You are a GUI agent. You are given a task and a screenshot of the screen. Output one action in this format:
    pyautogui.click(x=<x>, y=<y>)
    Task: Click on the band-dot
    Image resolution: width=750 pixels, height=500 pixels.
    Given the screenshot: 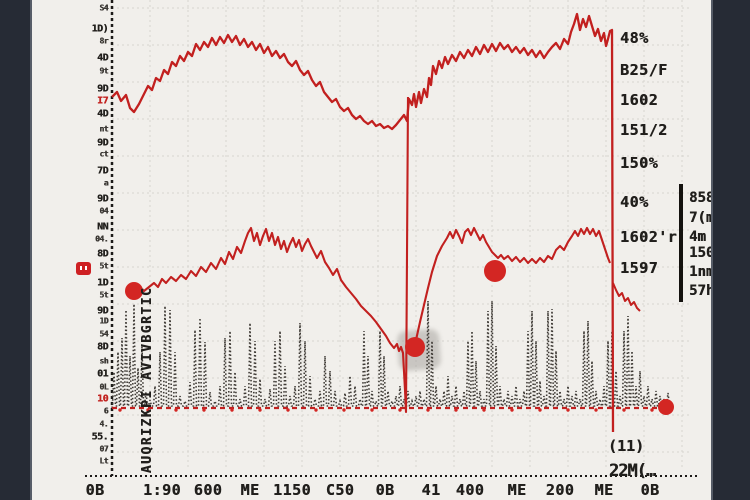 What is the action you would take?
    pyautogui.click(x=495, y=271)
    